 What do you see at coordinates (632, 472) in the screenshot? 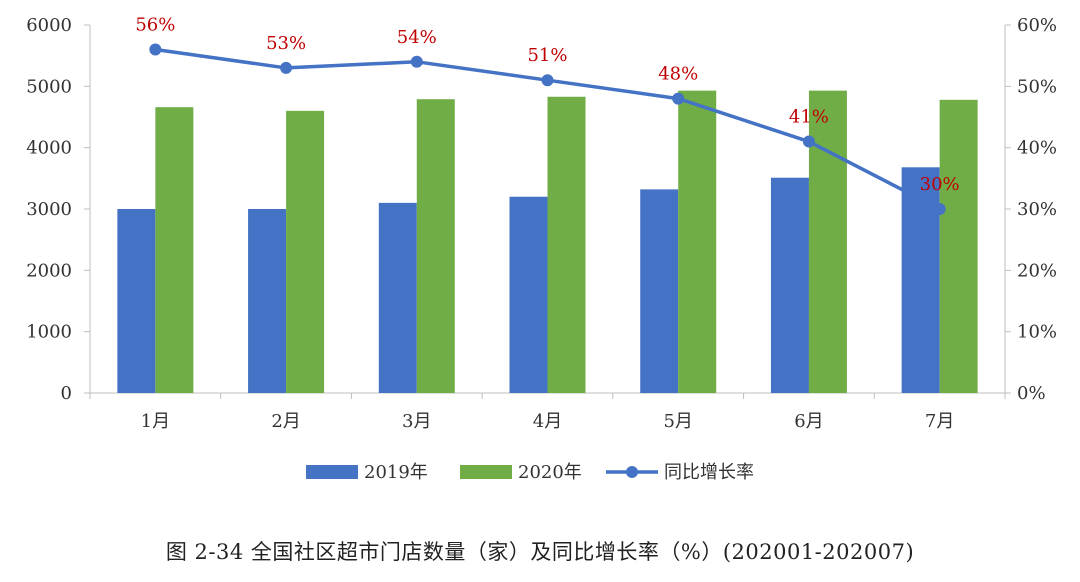
I see `legend-marker-swatch` at bounding box center [632, 472].